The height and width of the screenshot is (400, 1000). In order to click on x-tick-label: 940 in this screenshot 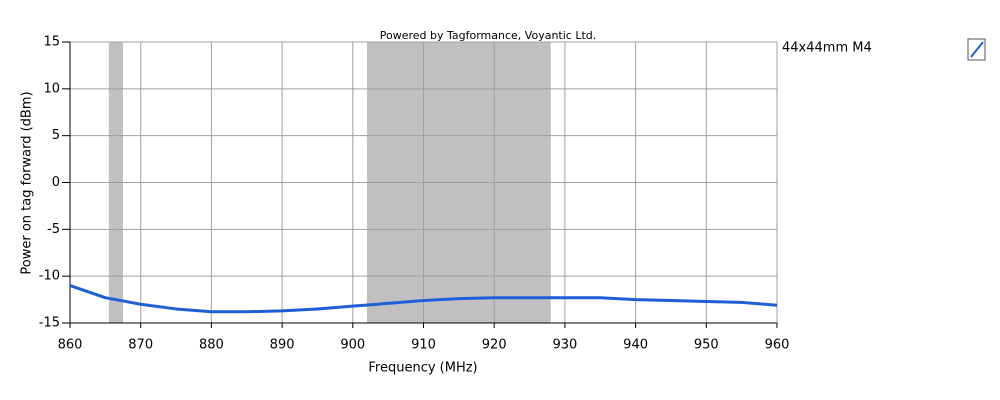, I will do `click(635, 345)`.